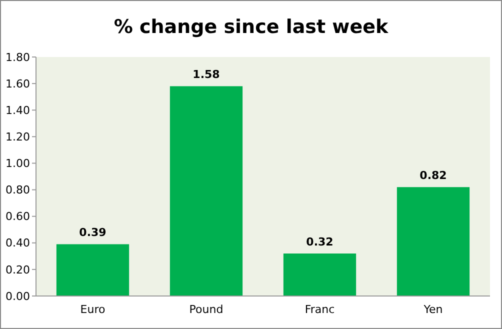  Describe the element at coordinates (432, 309) in the screenshot. I see `x-tick-label: Yen` at that location.